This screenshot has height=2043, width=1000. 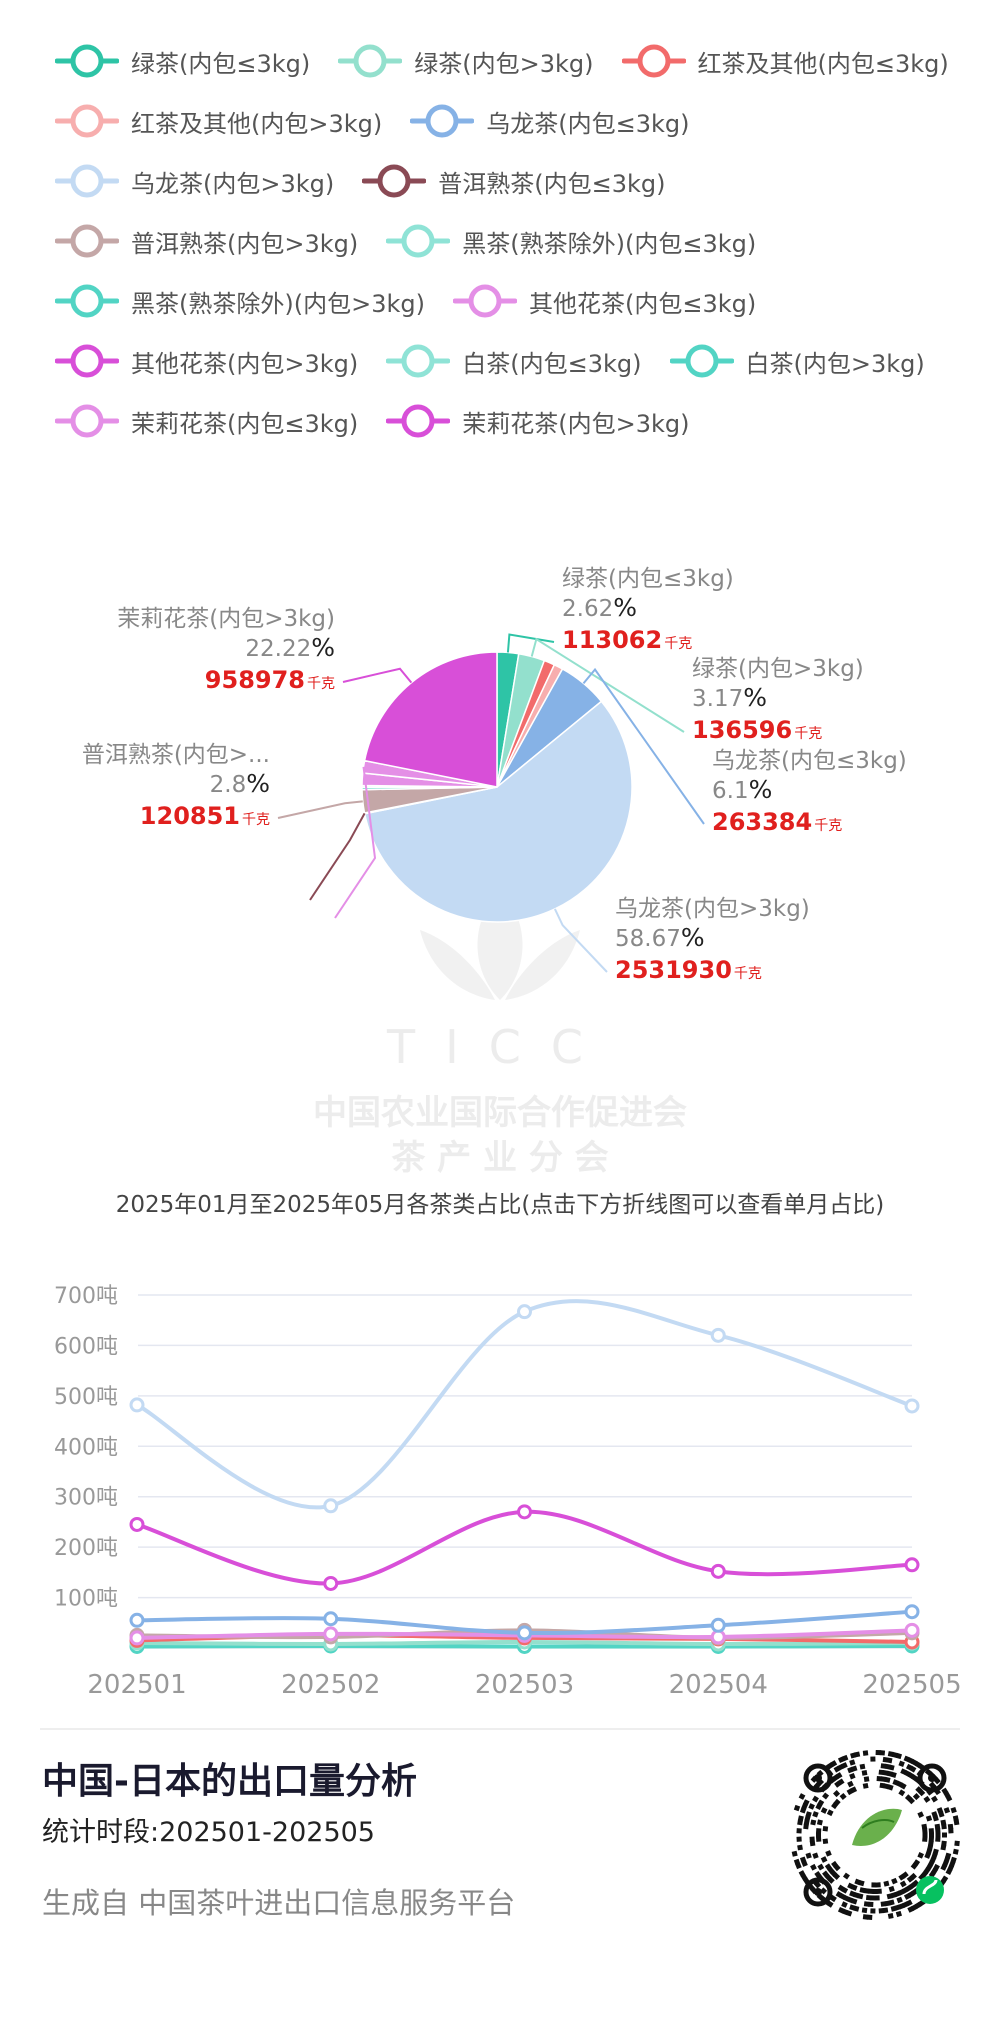 I want to click on legend-item: 普洱熟茶(内包>3kg), so click(x=206, y=241).